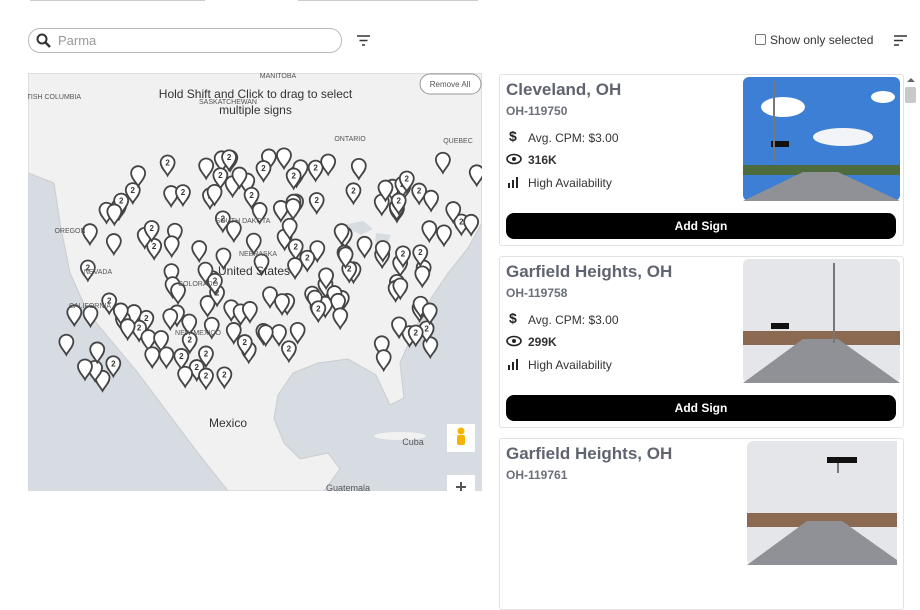 Image resolution: width=920 pixels, height=610 pixels. Describe the element at coordinates (573, 138) in the screenshot. I see `sign-cpm: Avg. CPM: $3.00` at that location.